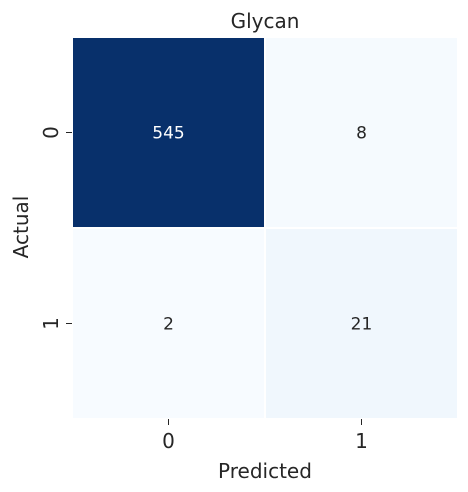  Describe the element at coordinates (265, 21) in the screenshot. I see `chart-title: Glycan` at that location.